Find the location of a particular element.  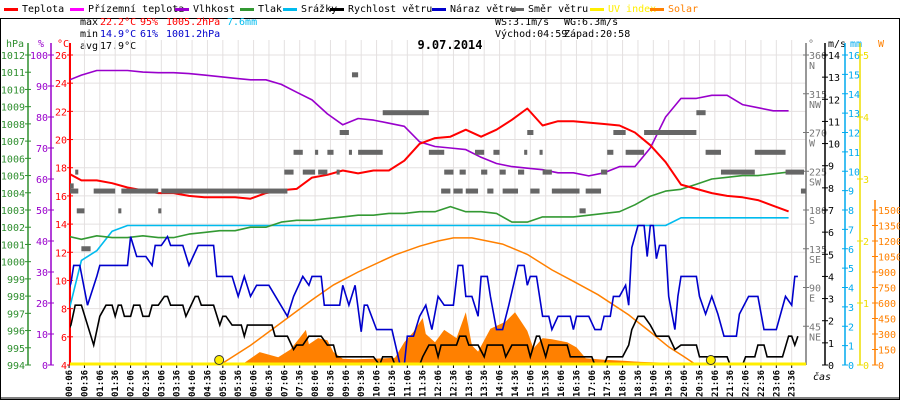

stats-min-humidity: 61% is located at coordinates (149, 34).